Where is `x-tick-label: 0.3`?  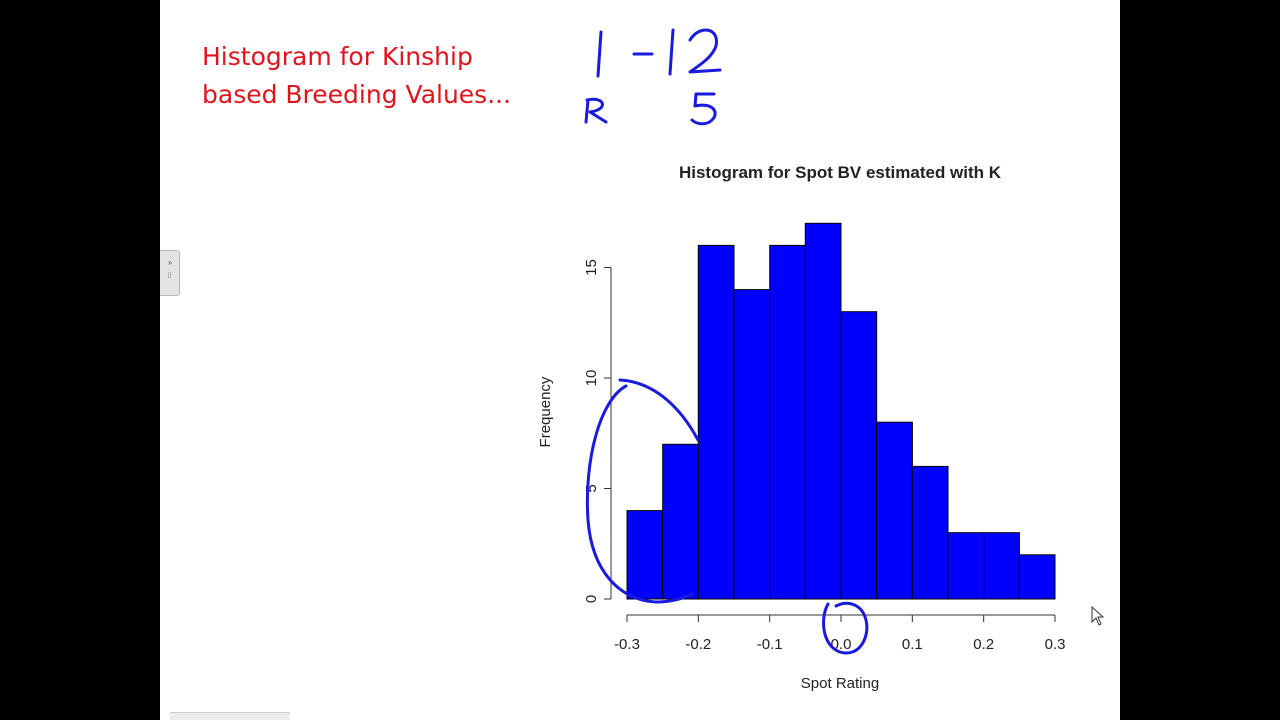
x-tick-label: 0.3 is located at coordinates (1055, 644).